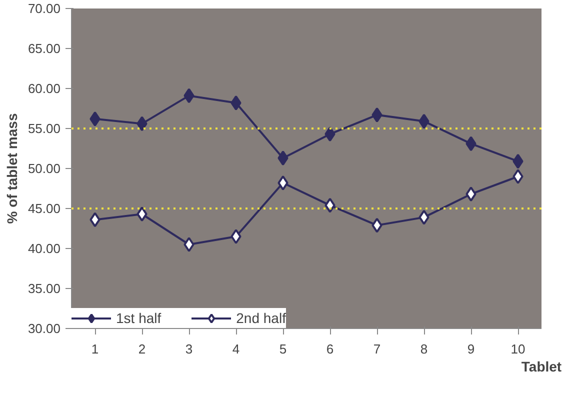 The height and width of the screenshot is (416, 588). What do you see at coordinates (44, 48) in the screenshot?
I see `y-tick-label: 65.00` at bounding box center [44, 48].